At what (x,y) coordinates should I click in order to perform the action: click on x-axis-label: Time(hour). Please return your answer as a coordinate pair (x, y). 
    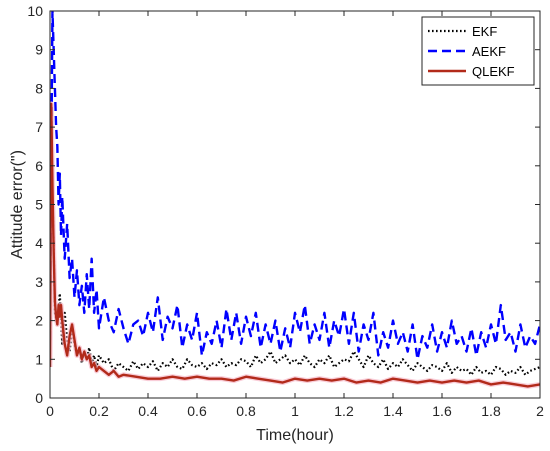
    Looking at the image, I should click on (295, 435).